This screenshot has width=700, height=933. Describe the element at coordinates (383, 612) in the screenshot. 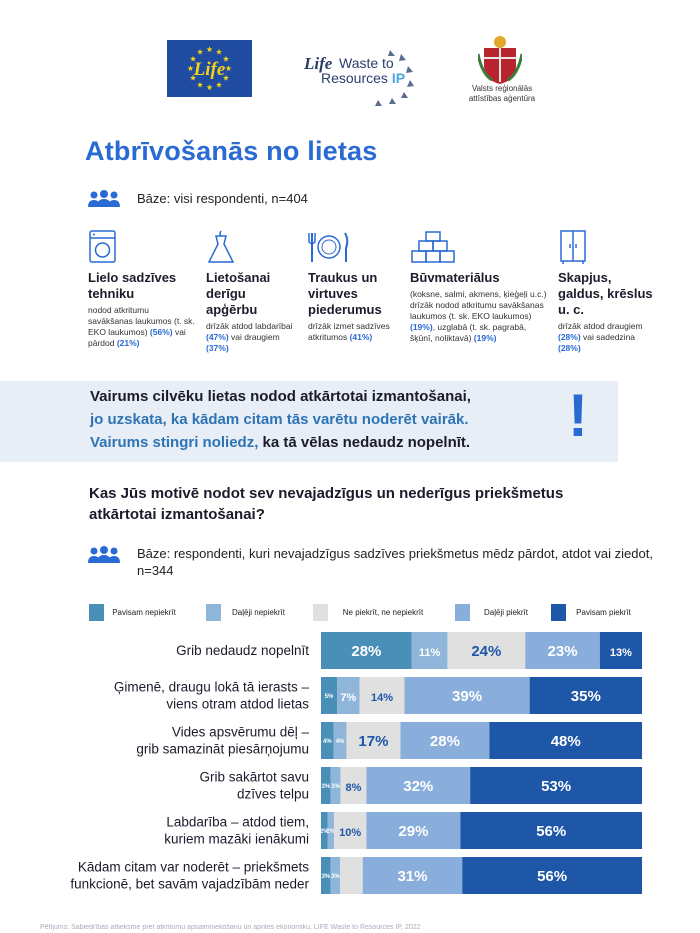

I see `legend-label: Ne piekrīt, ne nepiekrīt` at that location.